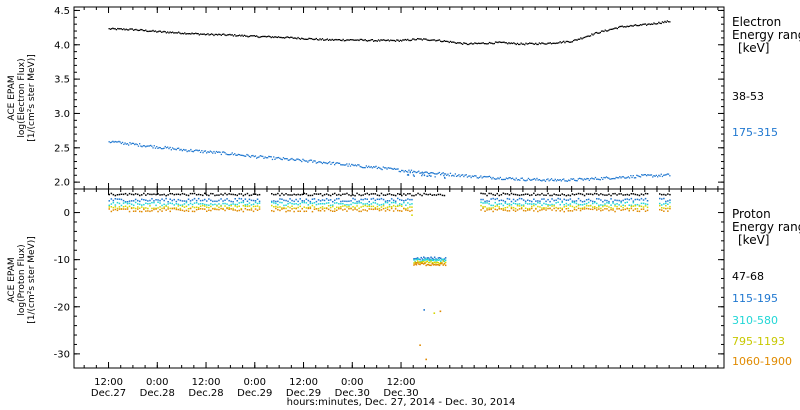 Image resolution: width=800 pixels, height=410 pixels. What do you see at coordinates (400, 393) in the screenshot?
I see `xtick-date-label: Dec.30` at bounding box center [400, 393].